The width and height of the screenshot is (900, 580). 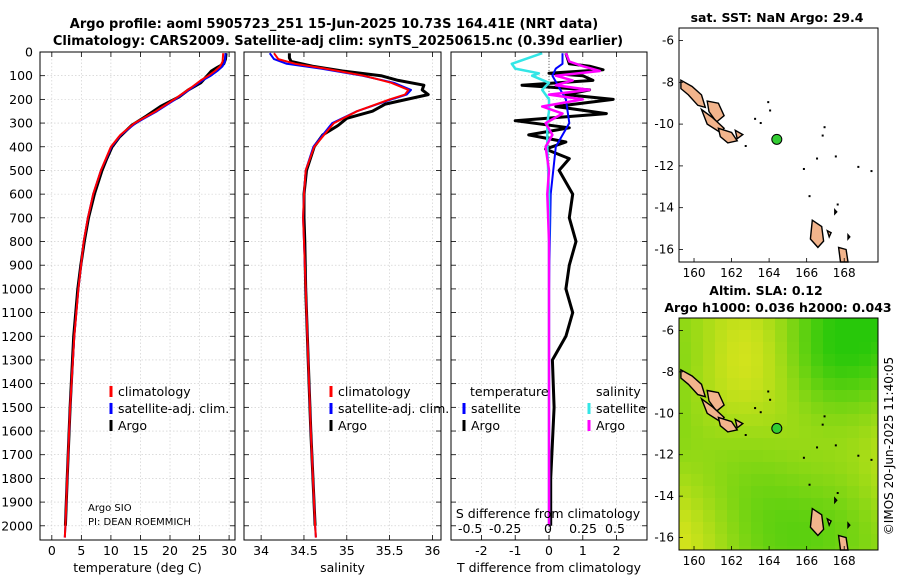 I want to click on pi-label-name: PI: DEAN ROEMMICH, so click(x=139, y=522).